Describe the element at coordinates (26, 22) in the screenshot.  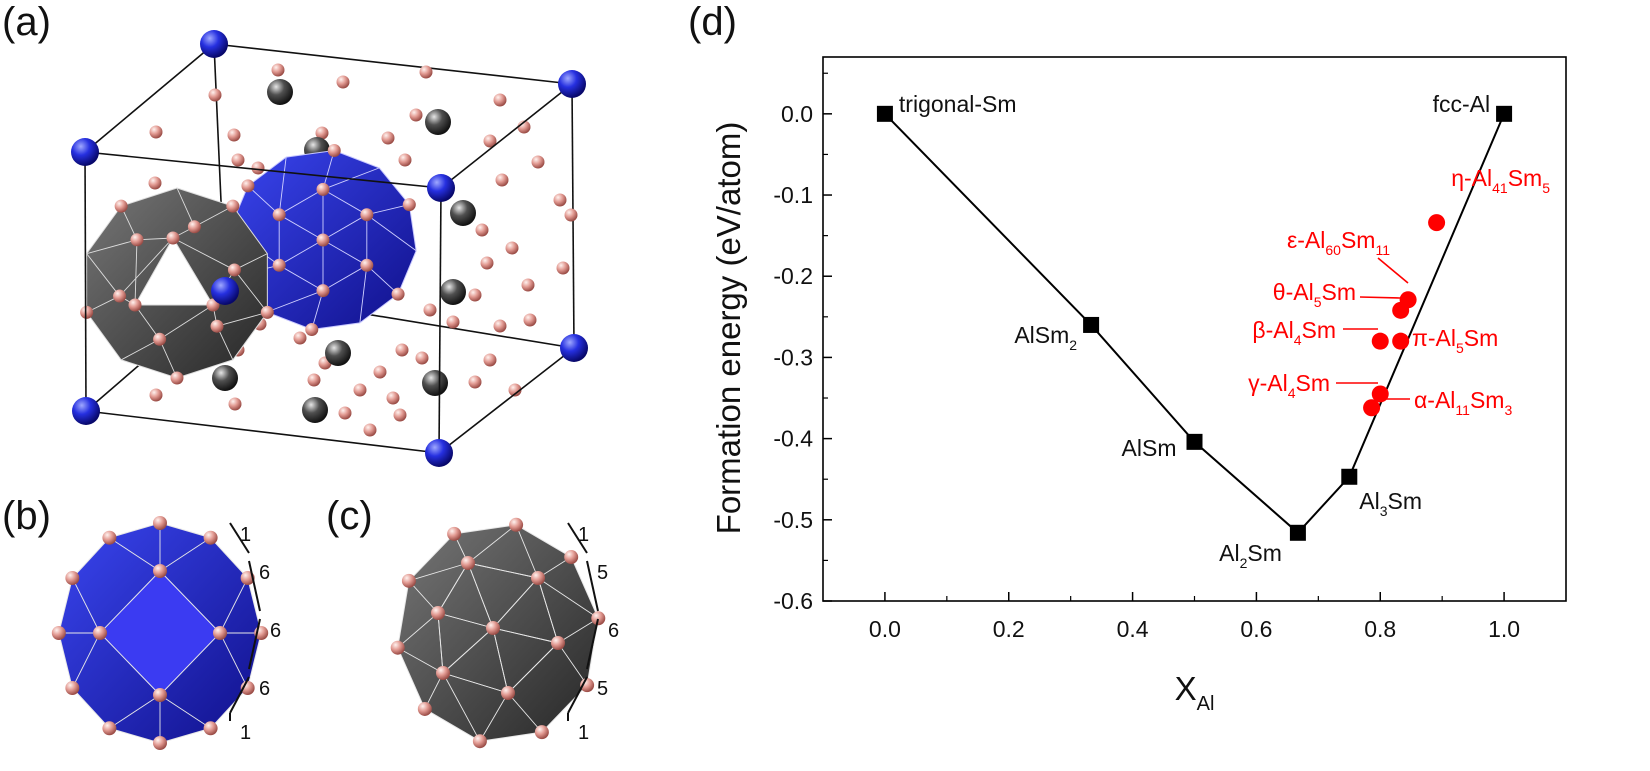
I see `panel-label-a: (a)` at that location.